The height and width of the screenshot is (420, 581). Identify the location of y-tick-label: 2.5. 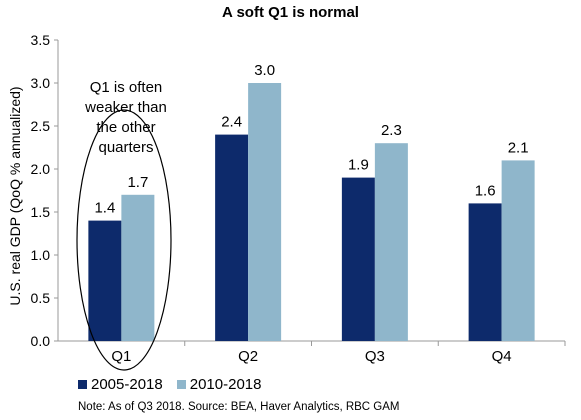
(41, 126).